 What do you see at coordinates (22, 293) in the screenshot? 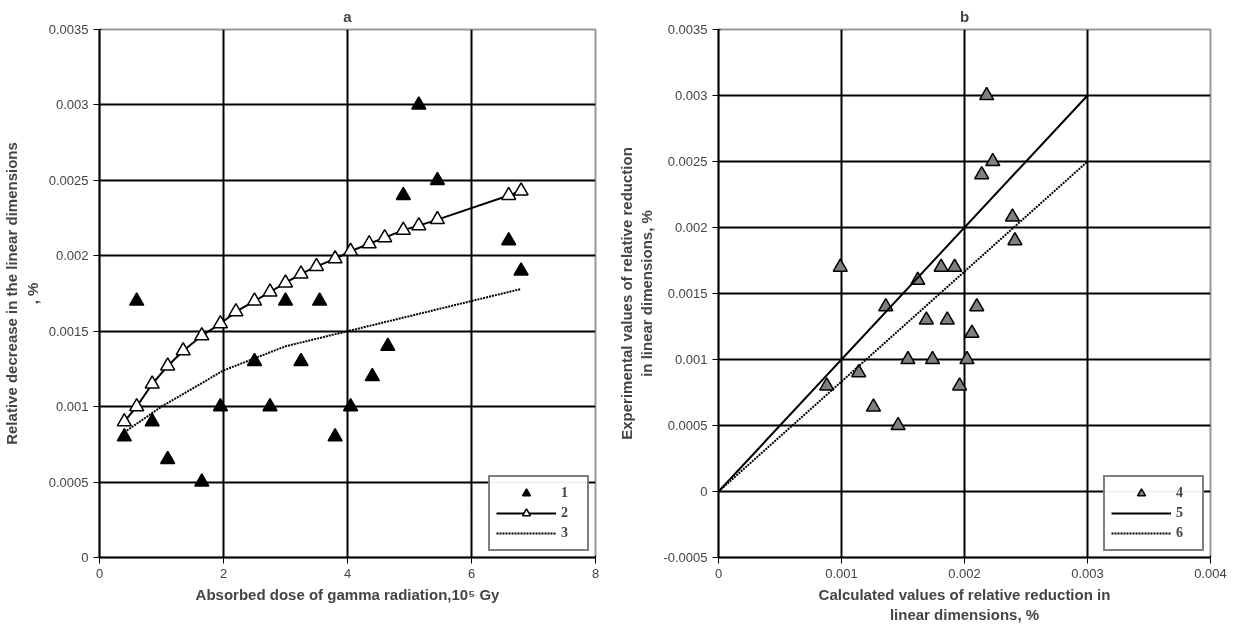
I see `y-axis-title: Relative decrease in the linear dimensions , %` at bounding box center [22, 293].